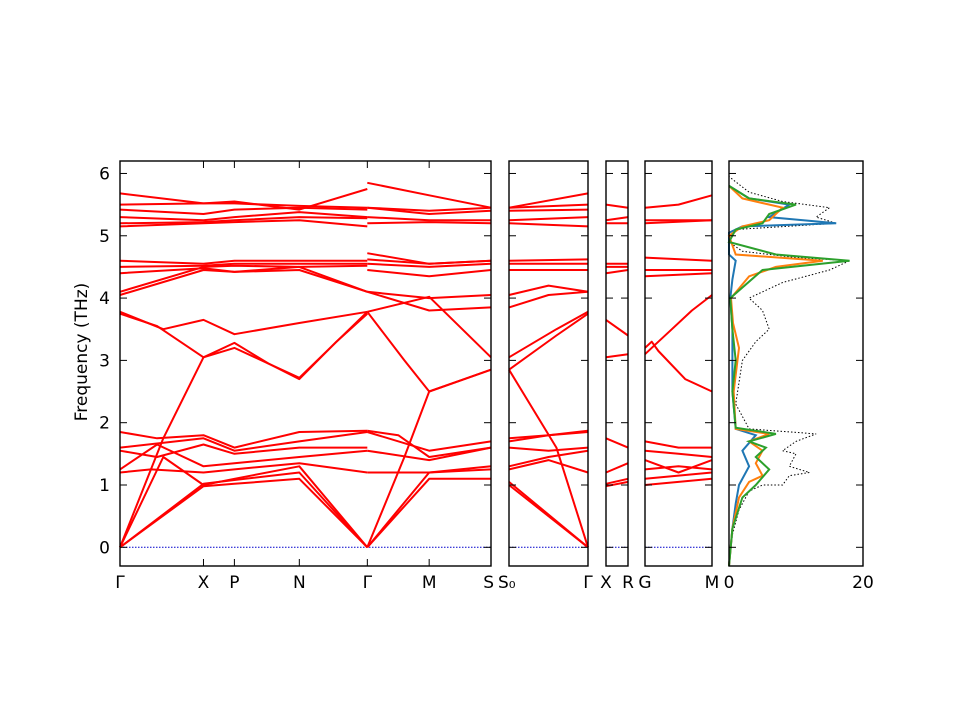 The image size is (960, 720). Describe the element at coordinates (104, 174) in the screenshot. I see `y-tick-label: 6` at that location.